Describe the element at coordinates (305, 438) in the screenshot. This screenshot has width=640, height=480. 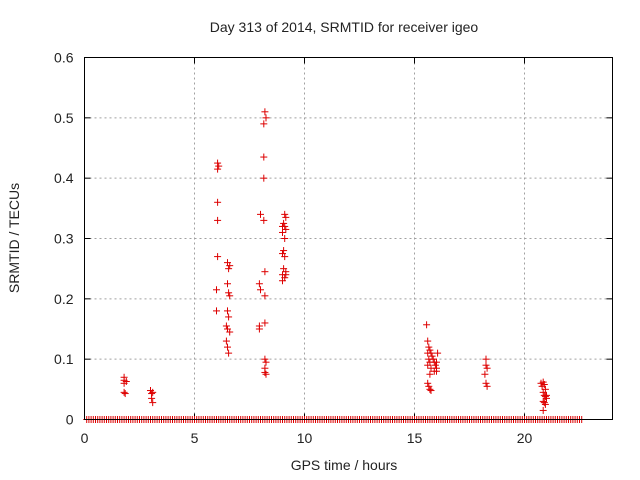
I see `x-tick-label: 10` at that location.